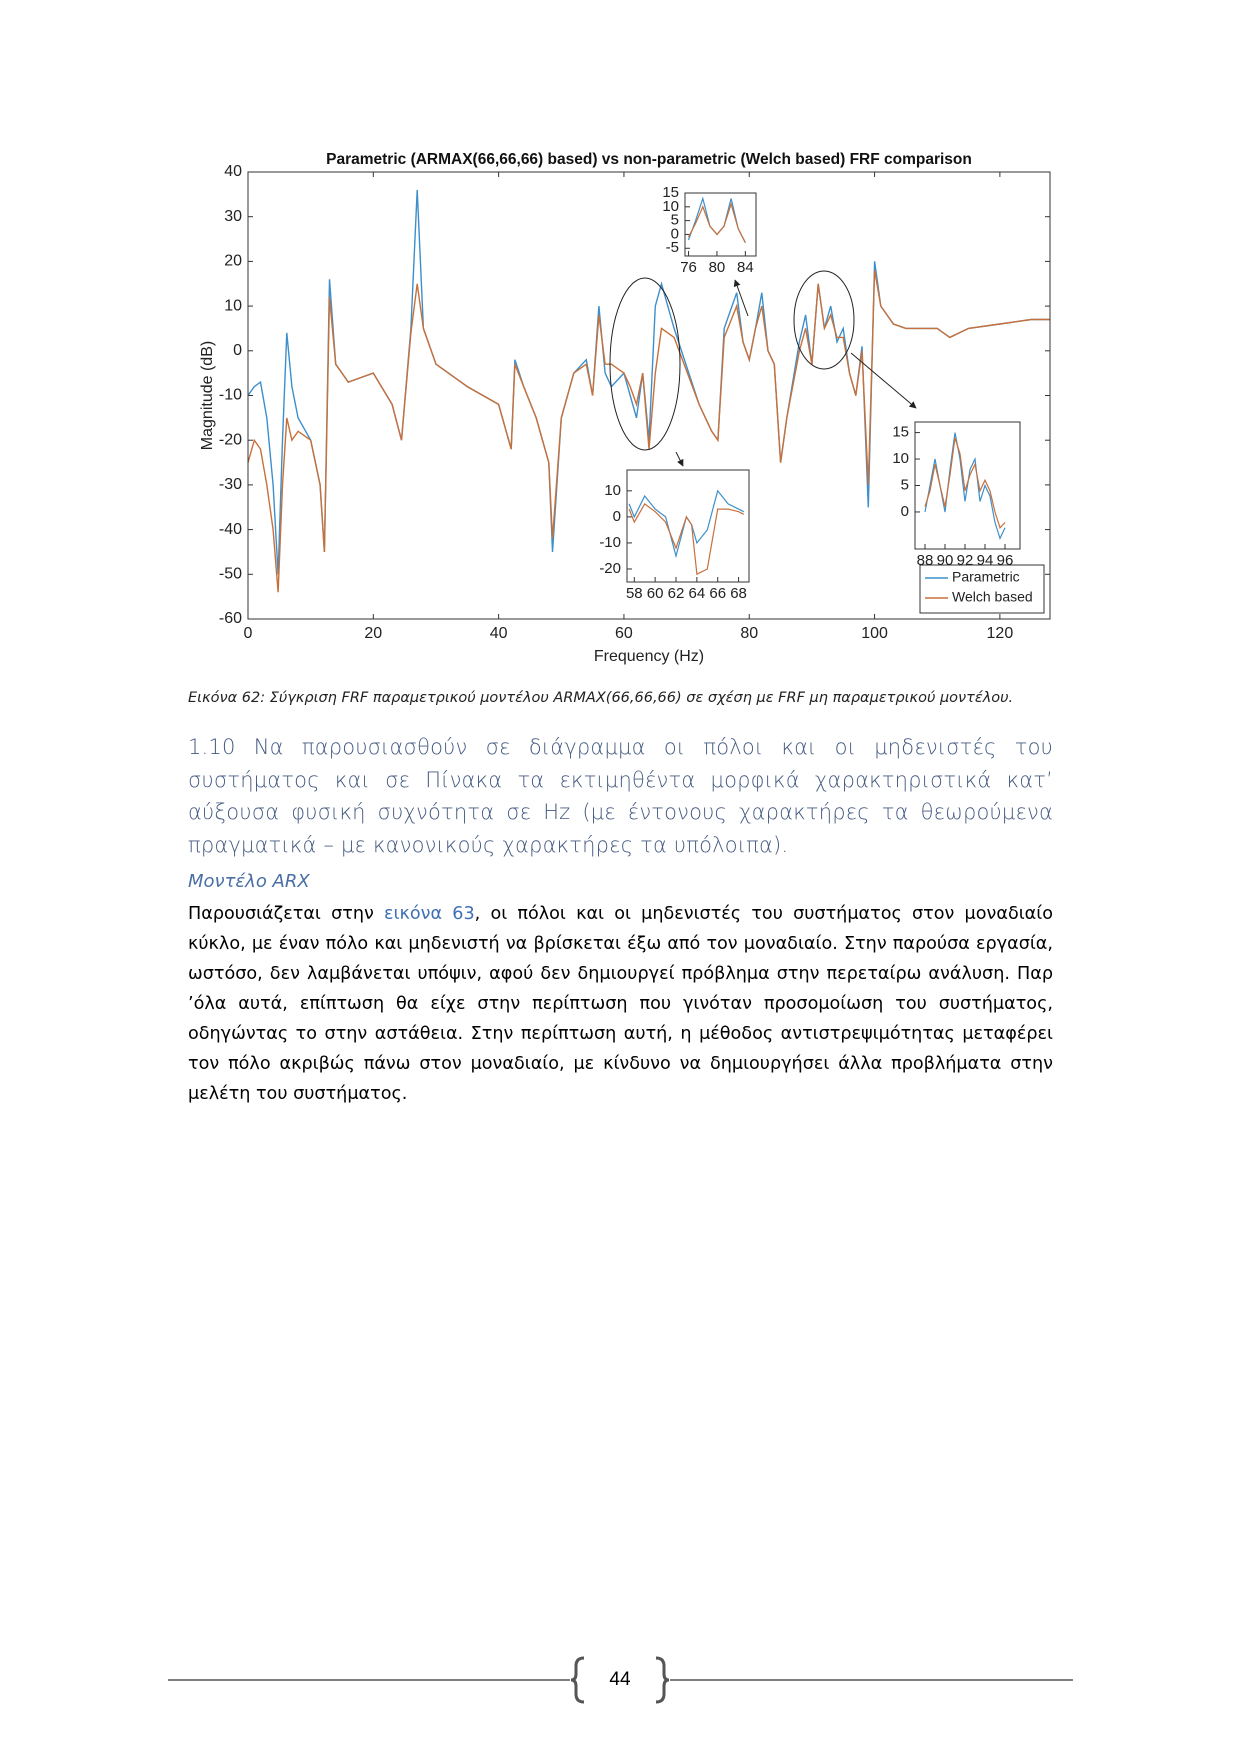 The image size is (1241, 1755). I want to click on figure-link: εικόνα 63, so click(429, 914).